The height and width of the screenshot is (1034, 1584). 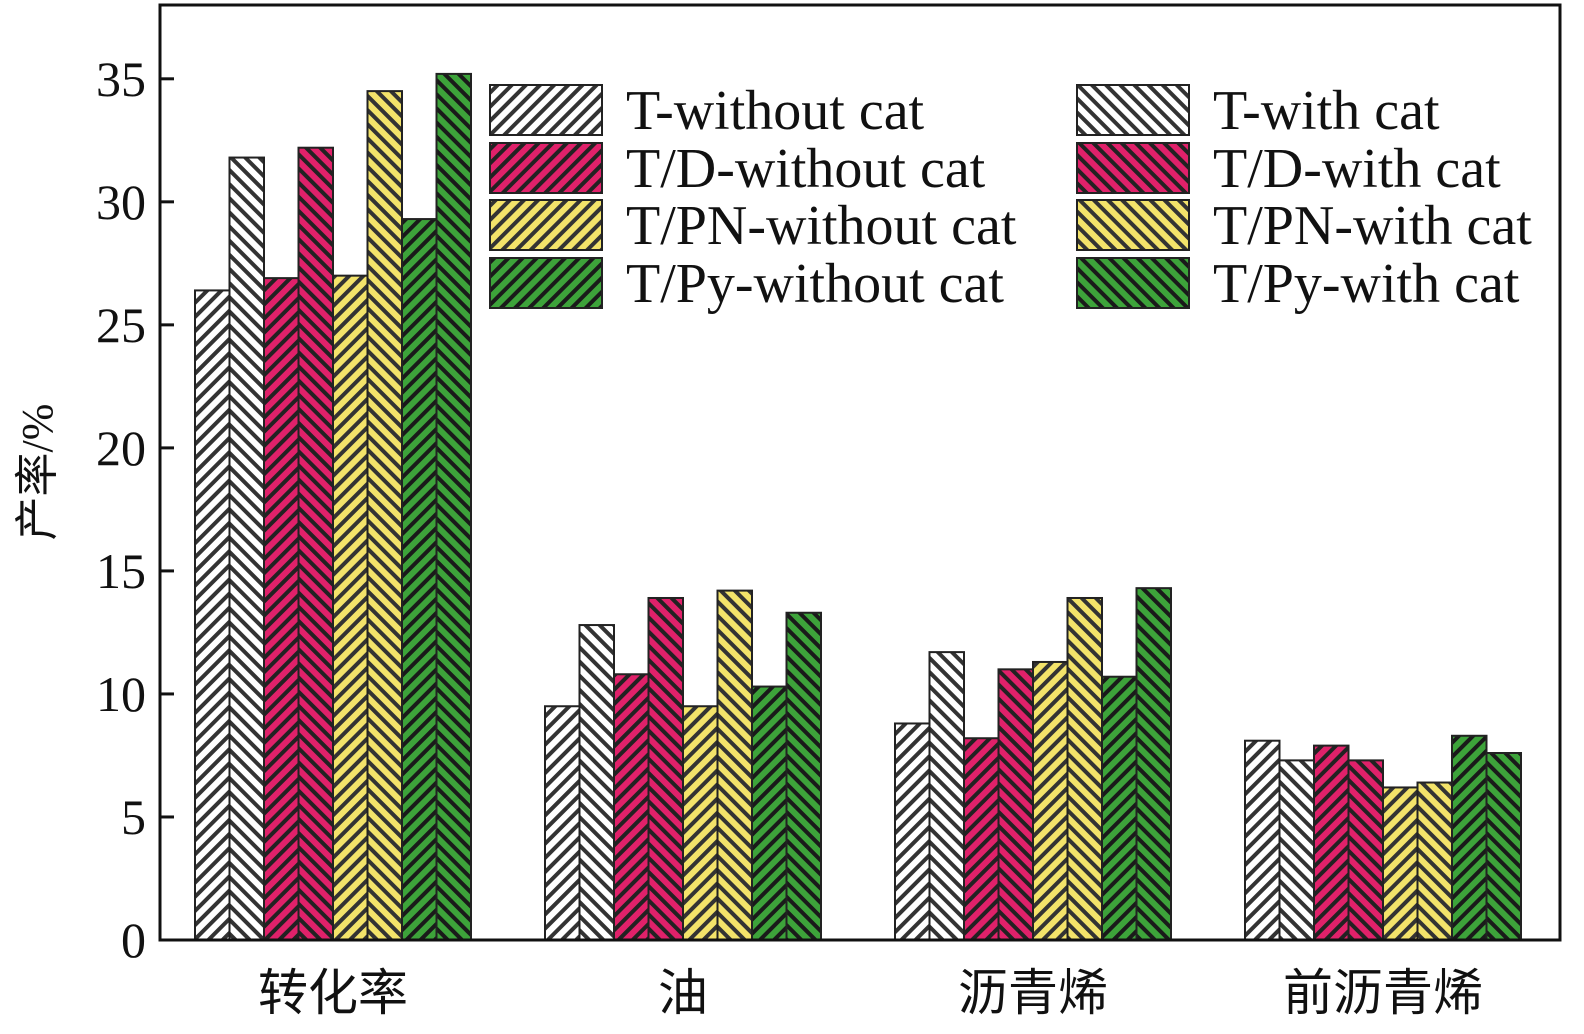 What do you see at coordinates (333, 993) in the screenshot?
I see `x-category-label: 转化率` at bounding box center [333, 993].